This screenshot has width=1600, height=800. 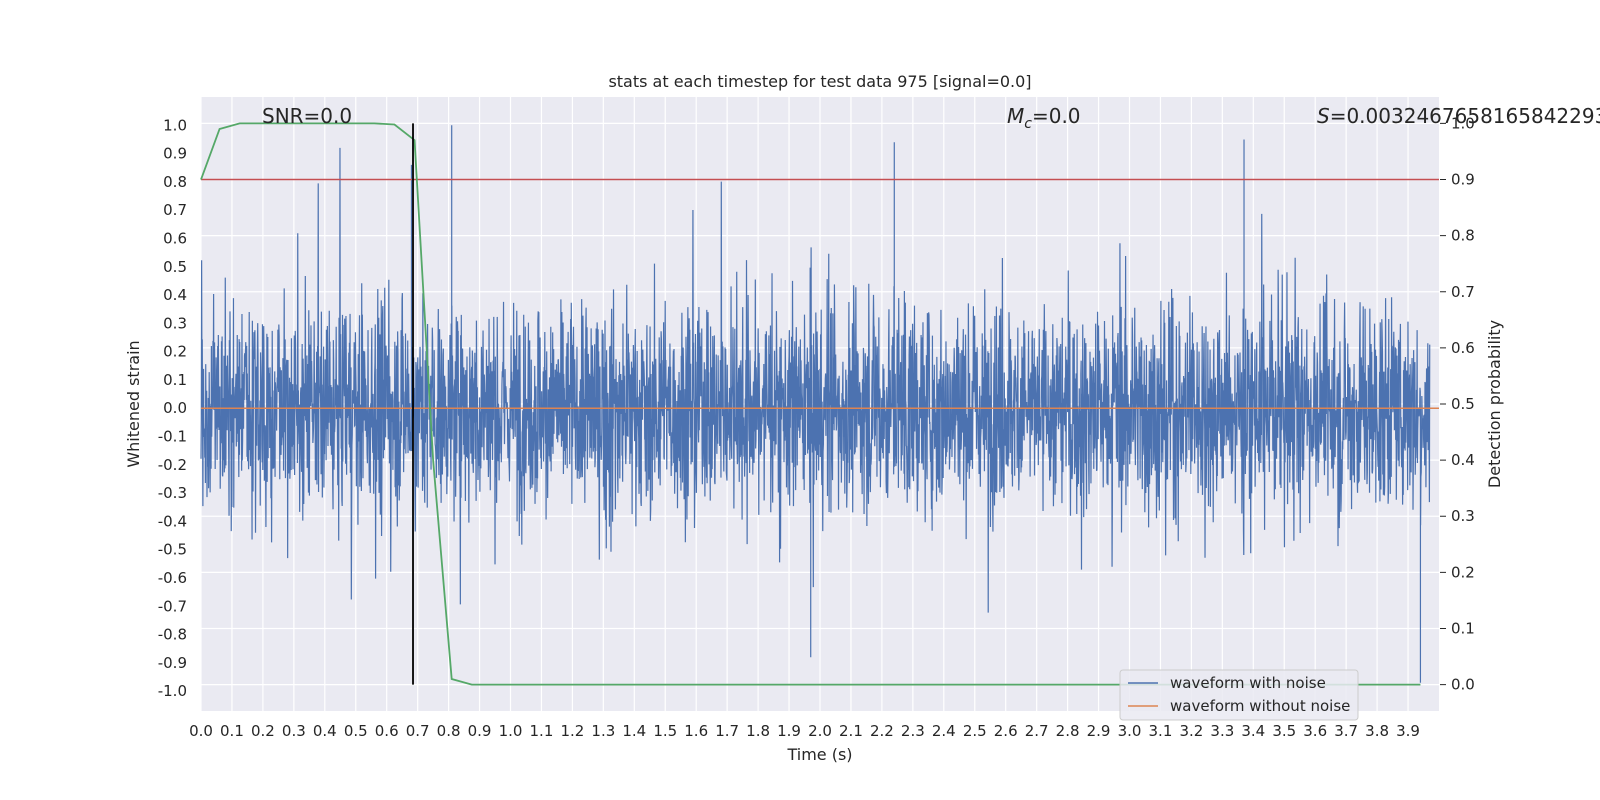 I want to click on x-tick-label: 3.8, so click(x=1377, y=731).